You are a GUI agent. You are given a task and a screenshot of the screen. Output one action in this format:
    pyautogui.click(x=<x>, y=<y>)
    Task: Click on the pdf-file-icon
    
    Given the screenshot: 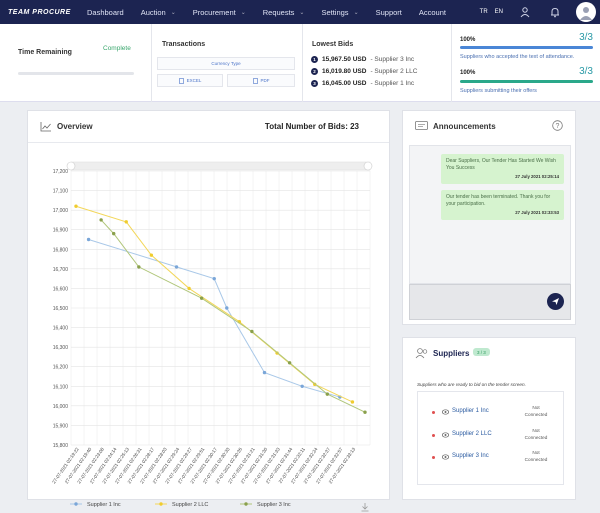 What is the action you would take?
    pyautogui.click(x=255, y=80)
    